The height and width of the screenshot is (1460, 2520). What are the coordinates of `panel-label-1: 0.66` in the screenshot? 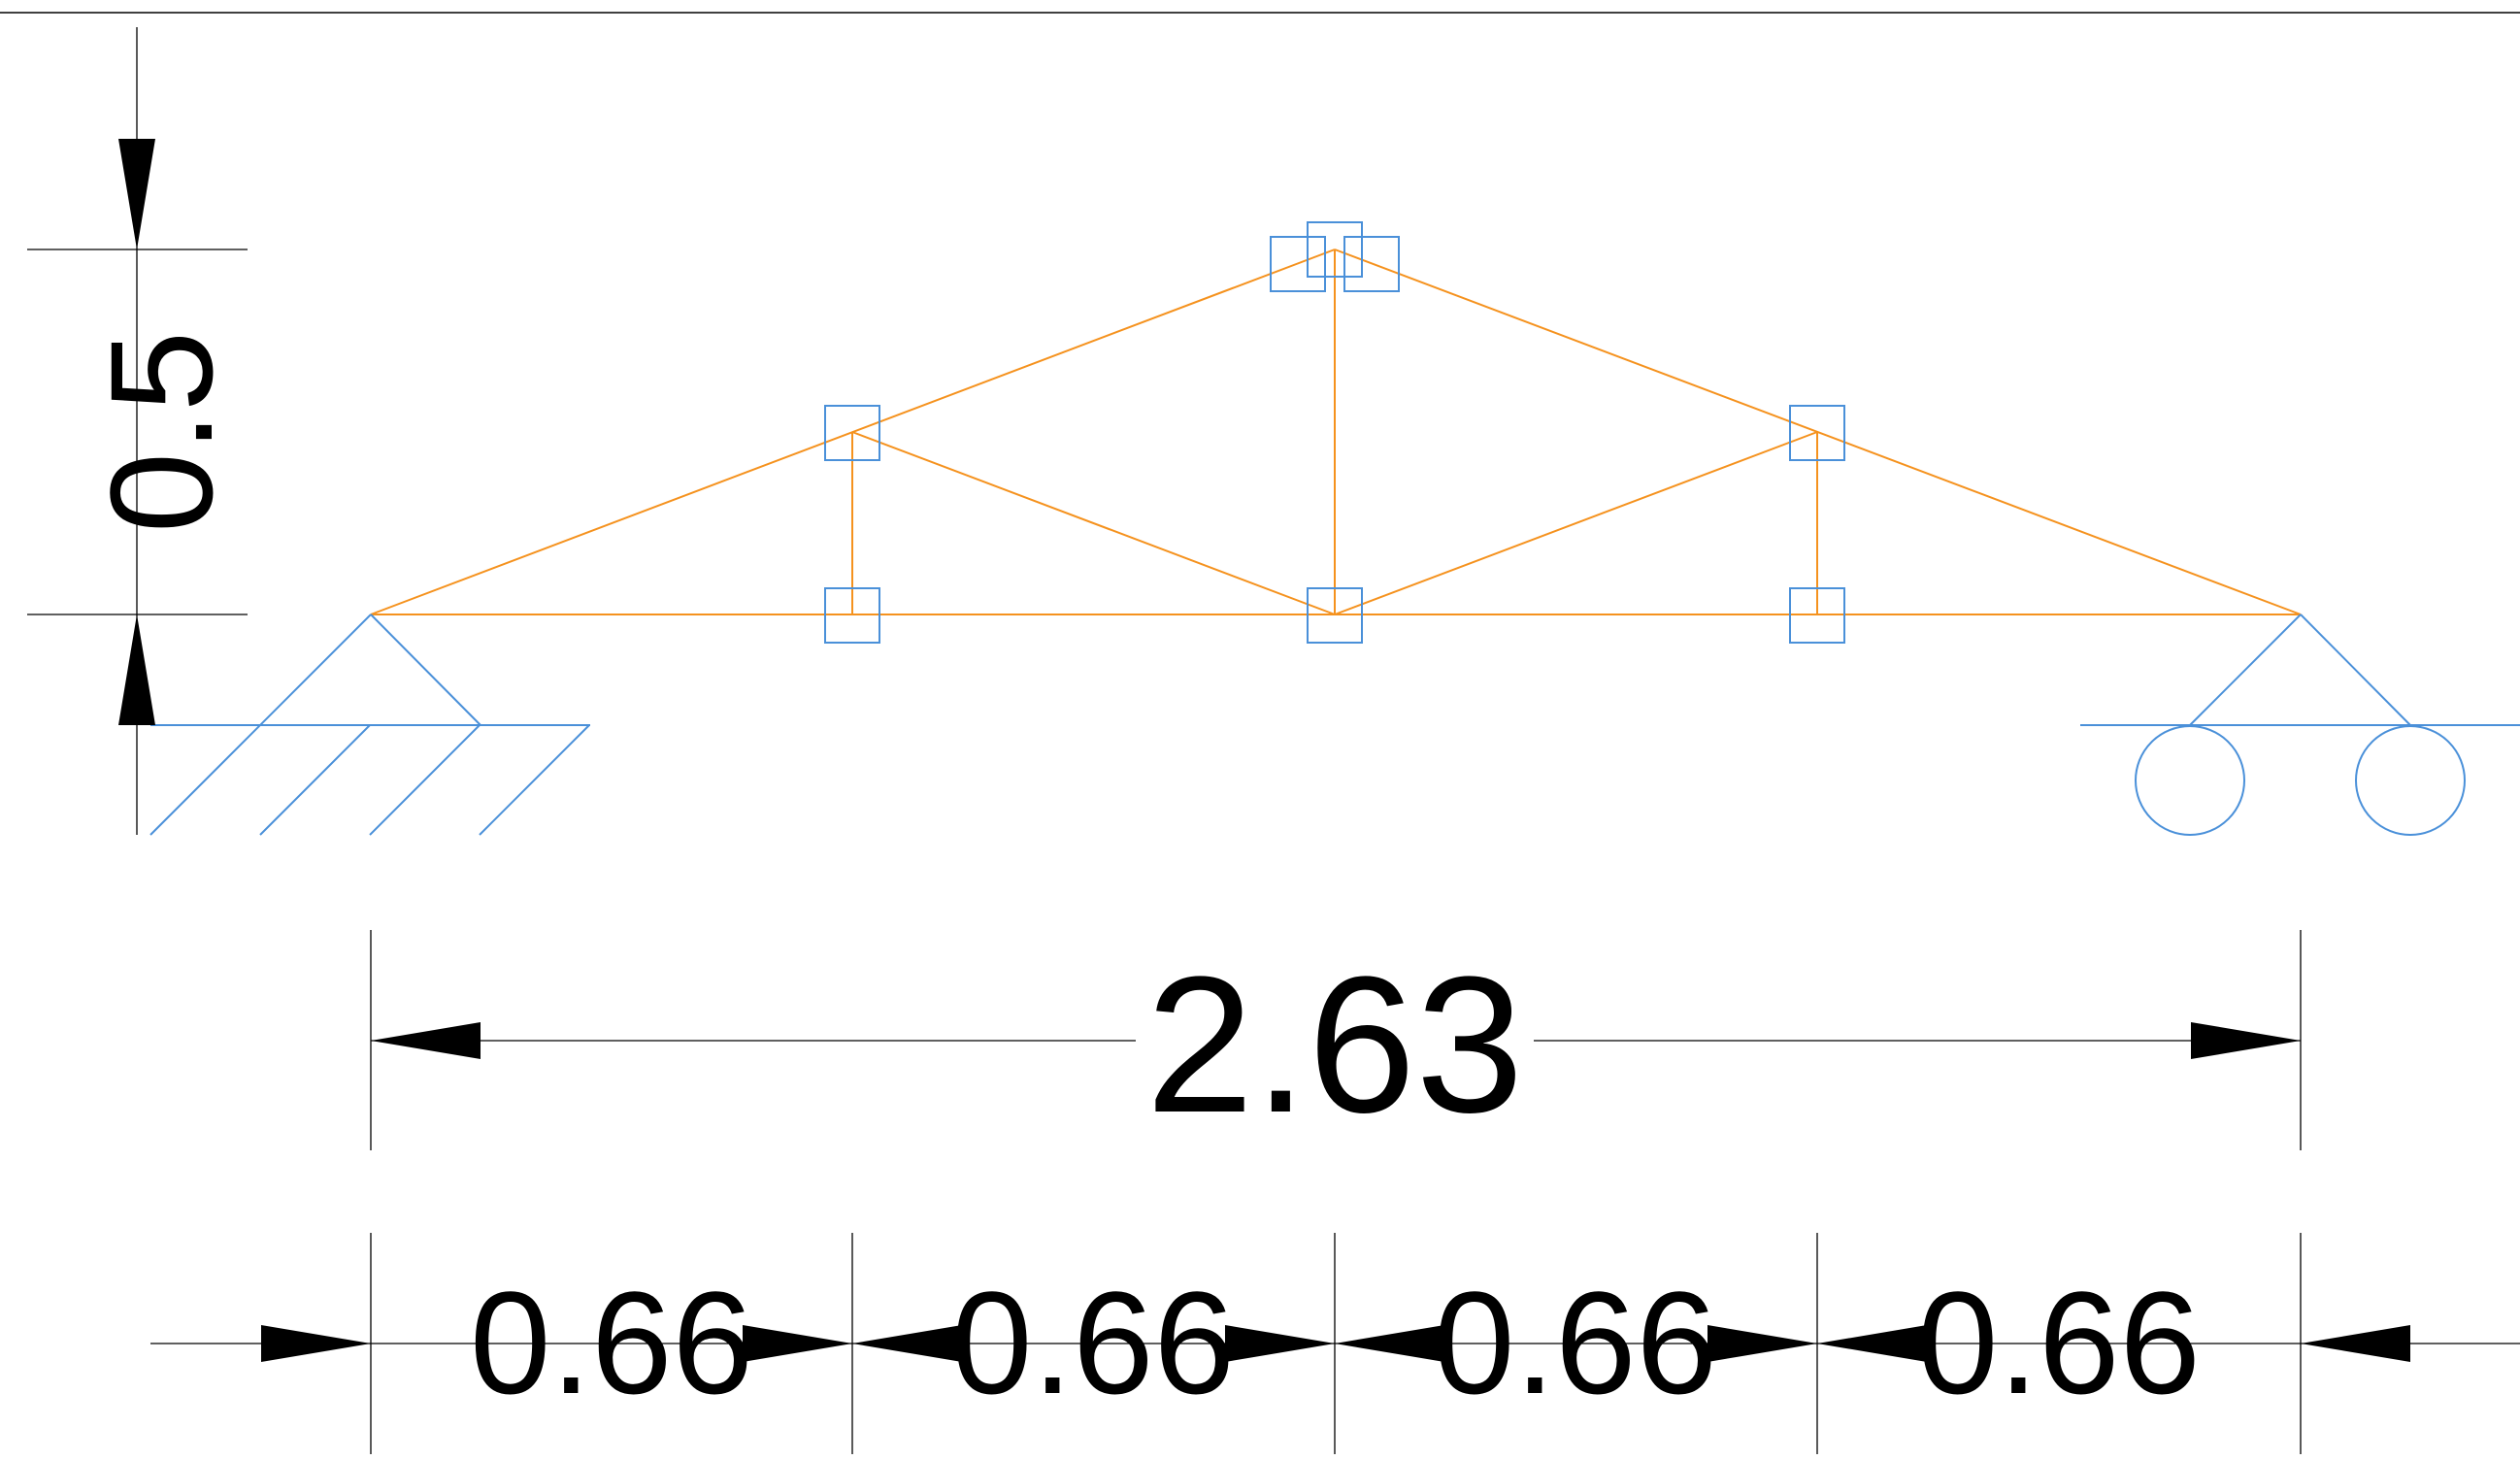 It's located at (611, 1342).